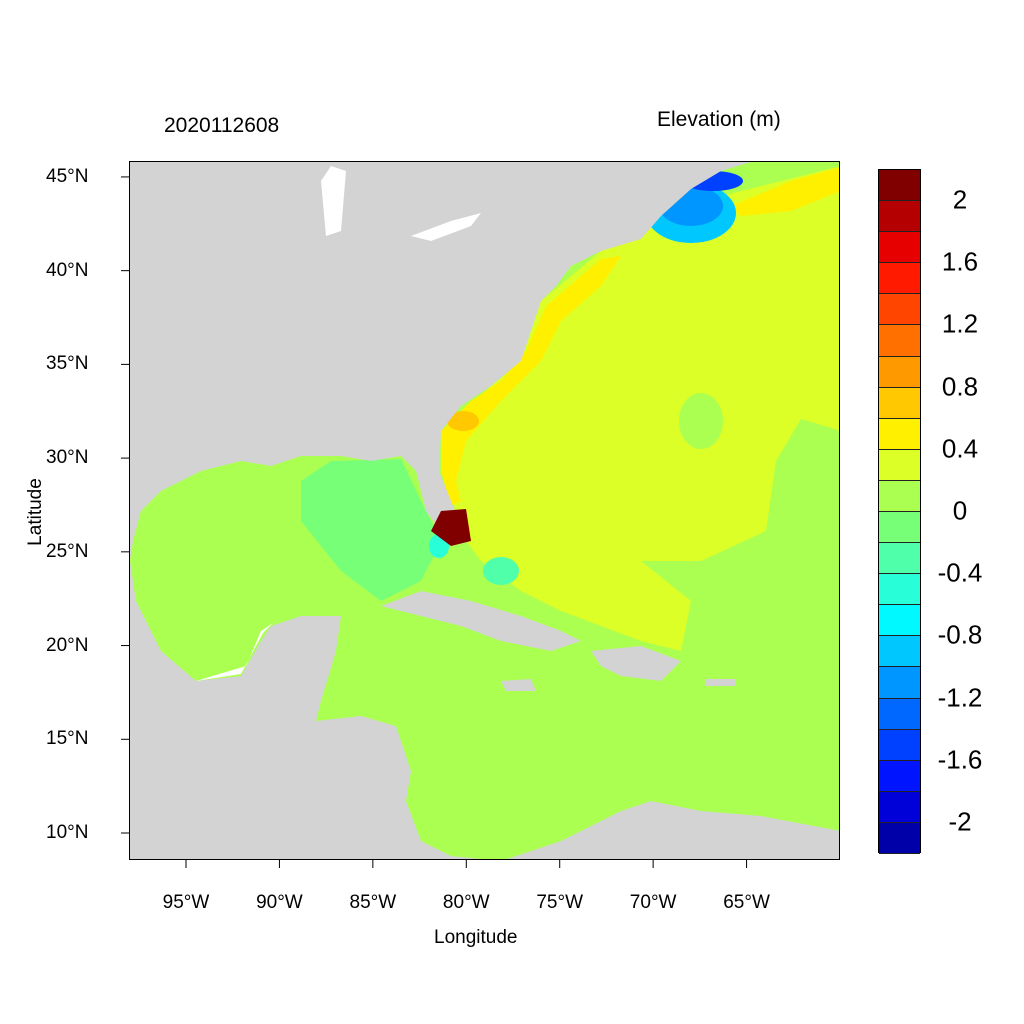 This screenshot has width=1024, height=1024. I want to click on x-tick-label: 65°W, so click(746, 902).